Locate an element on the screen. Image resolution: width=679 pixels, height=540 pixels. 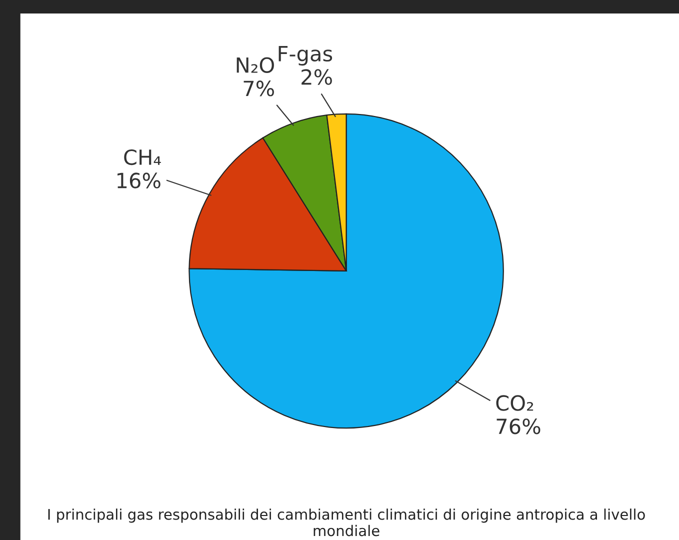
slice-label: CO₂ is located at coordinates (515, 403).